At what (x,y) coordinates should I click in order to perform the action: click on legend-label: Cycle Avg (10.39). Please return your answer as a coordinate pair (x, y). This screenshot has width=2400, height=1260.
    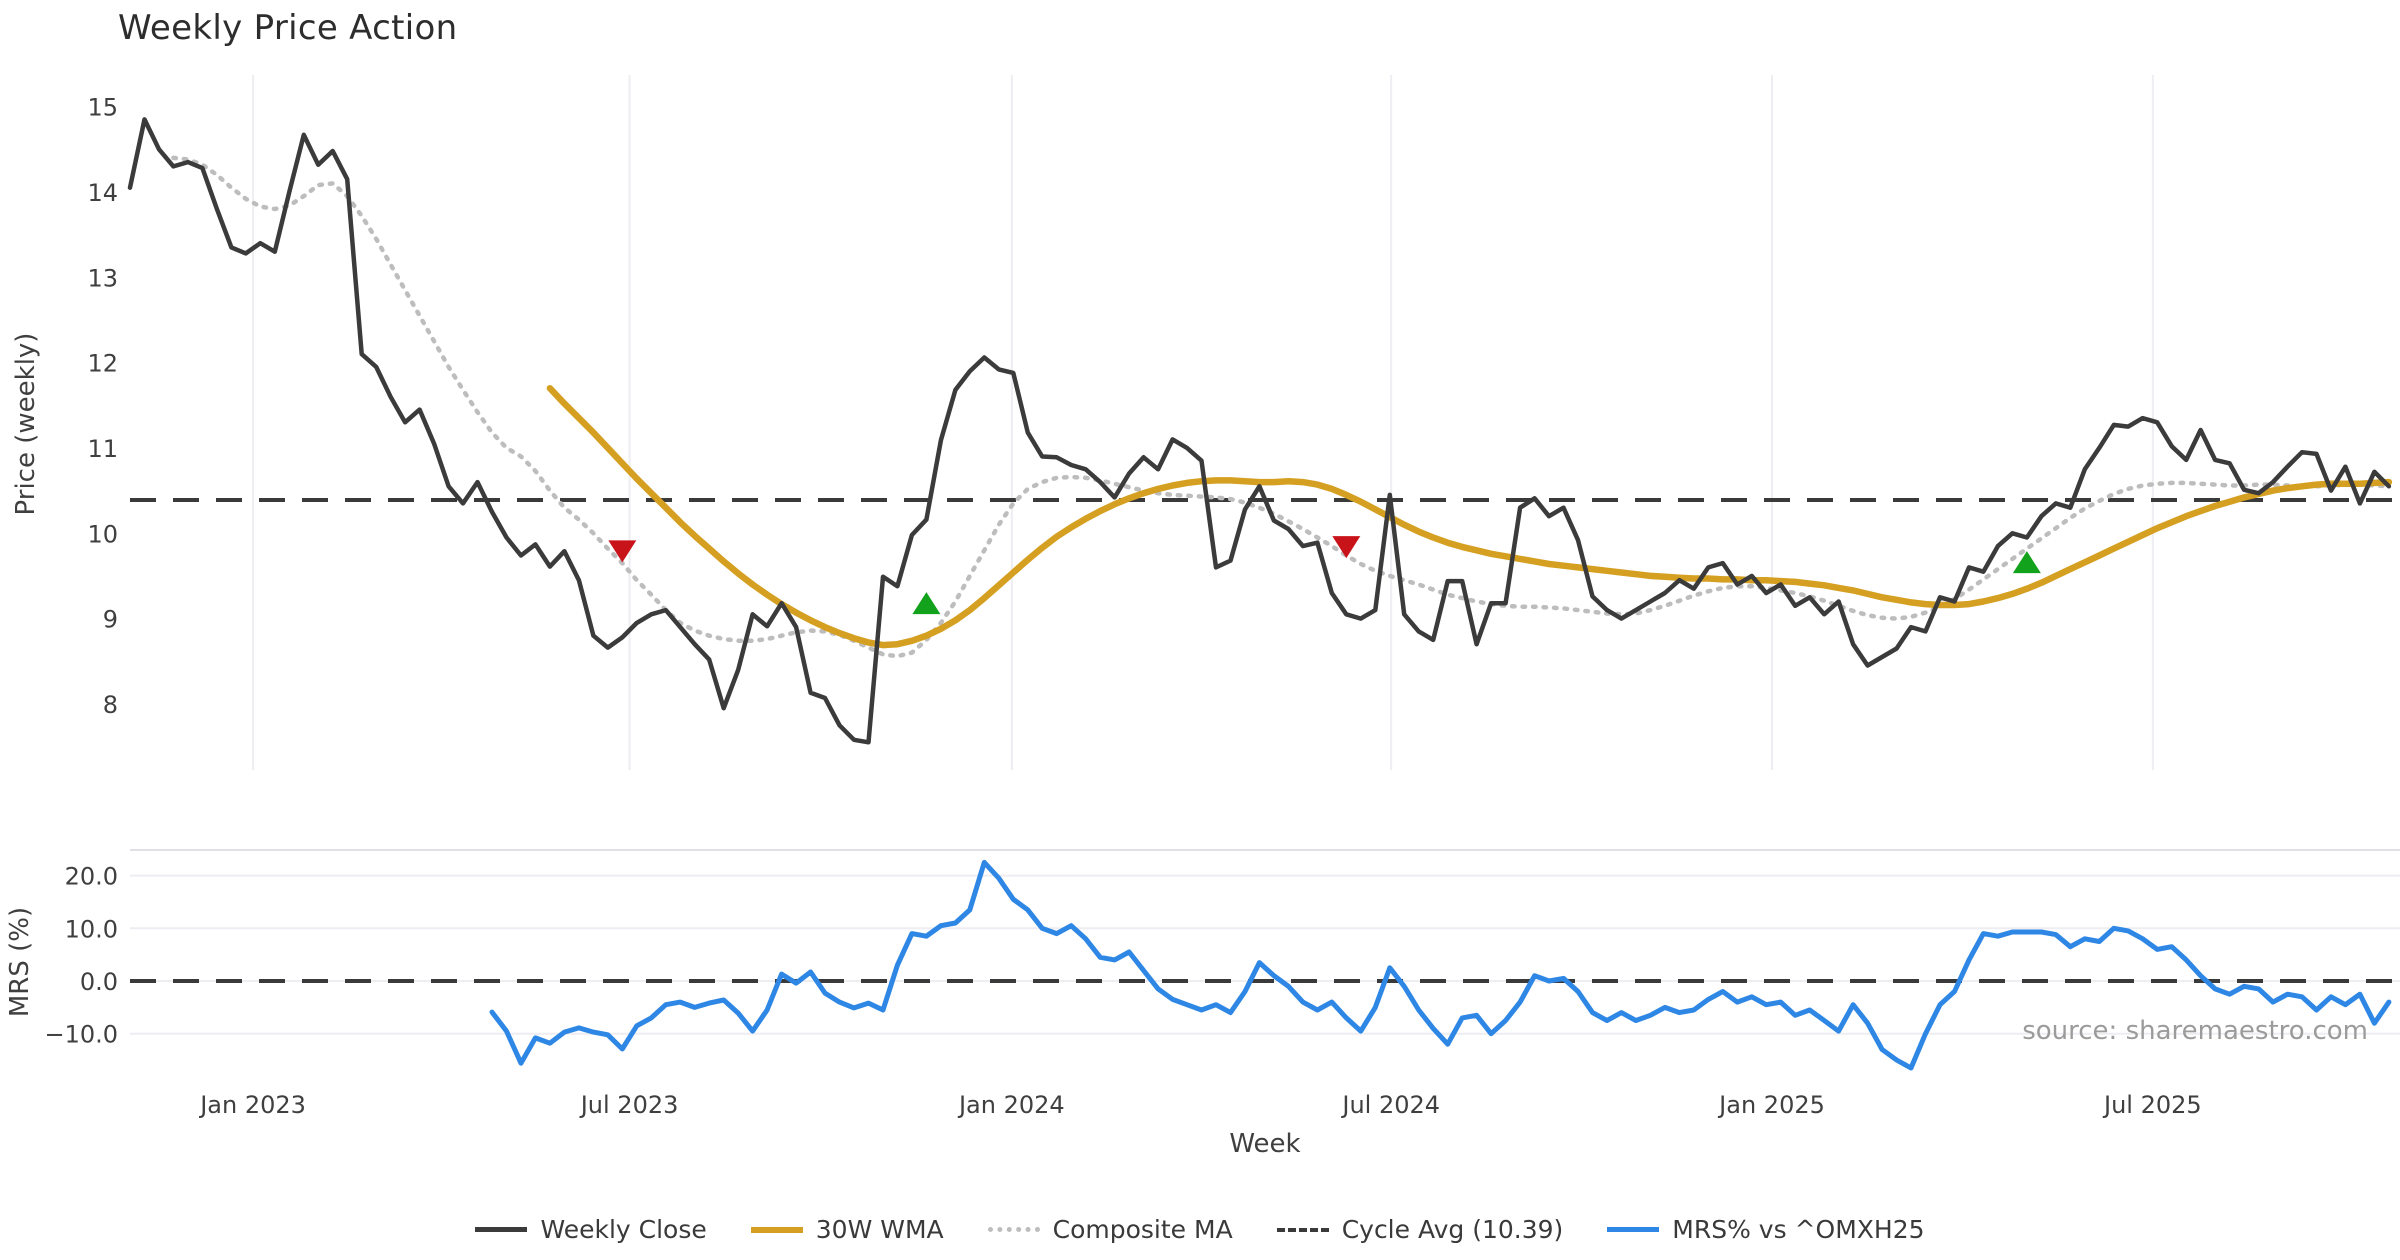
    Looking at the image, I should click on (1452, 1229).